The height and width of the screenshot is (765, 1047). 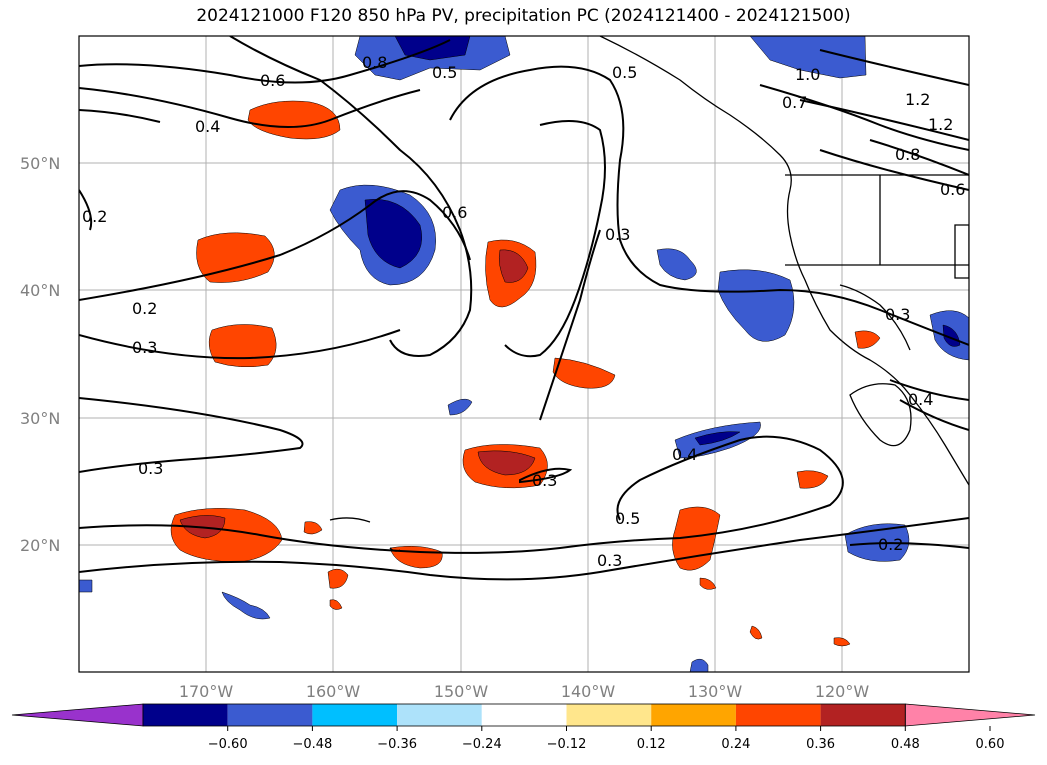 What do you see at coordinates (524, 691) in the screenshot?
I see `longitude-labels: 170°W 160°W 150°W 140°W 130°W 120°W` at bounding box center [524, 691].